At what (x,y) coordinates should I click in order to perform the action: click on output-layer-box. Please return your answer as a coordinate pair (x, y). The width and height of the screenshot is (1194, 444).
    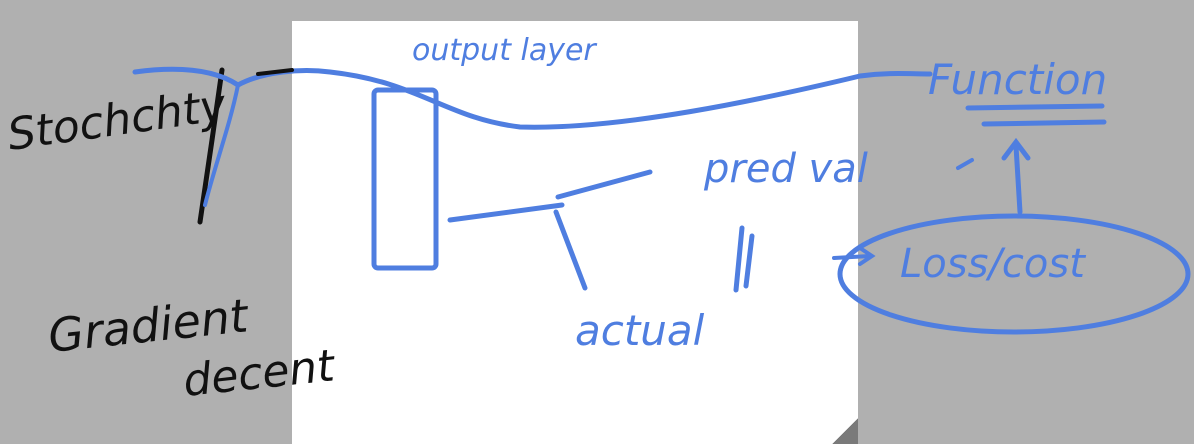
    Looking at the image, I should click on (405, 179).